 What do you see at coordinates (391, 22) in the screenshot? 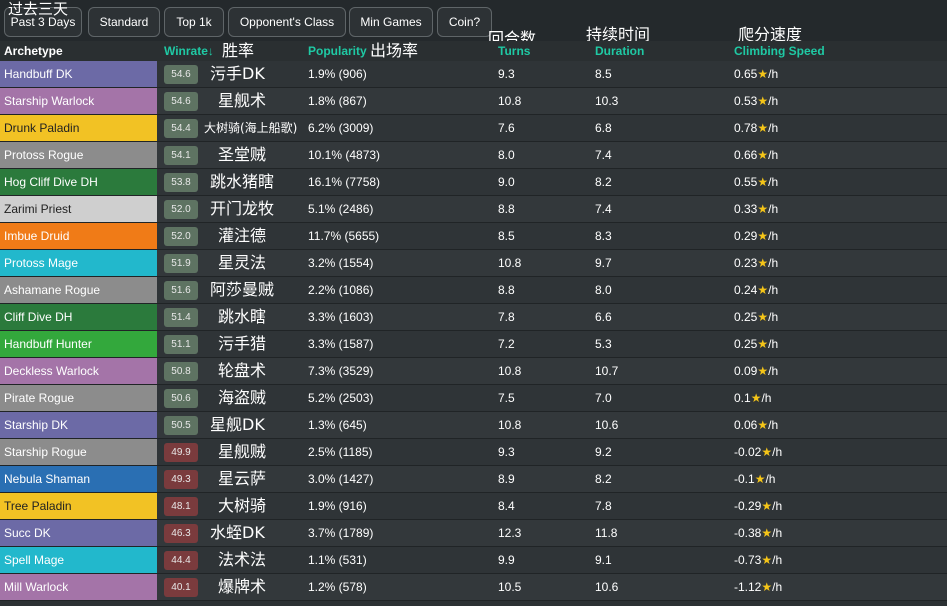
I see `filter-min-games: Min Games` at bounding box center [391, 22].